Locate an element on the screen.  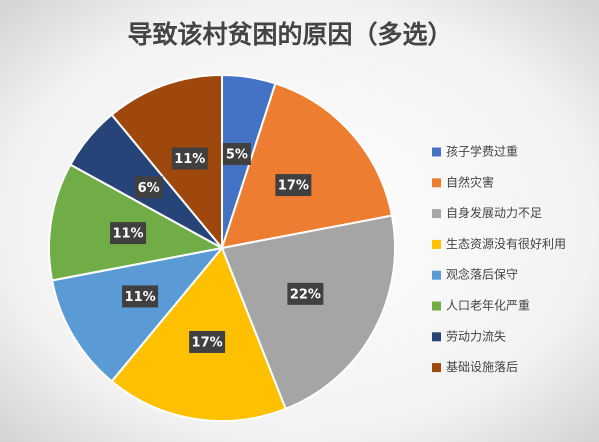
legend-label: 基础设施落后 is located at coordinates (482, 367).